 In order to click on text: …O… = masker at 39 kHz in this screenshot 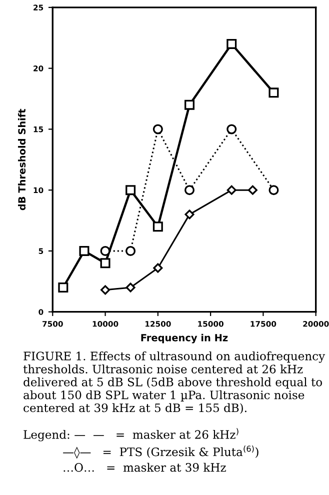, I will do `click(145, 467)`.